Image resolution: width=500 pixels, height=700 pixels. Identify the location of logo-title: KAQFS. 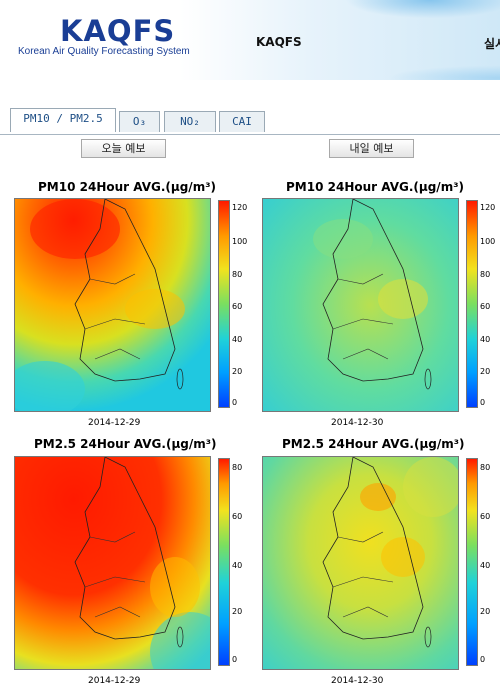
(118, 31).